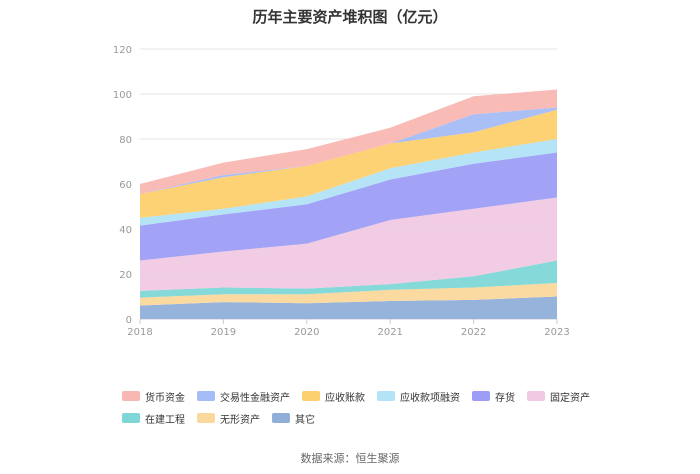 This screenshot has height=474, width=700. What do you see at coordinates (165, 398) in the screenshot?
I see `legend-label: 货币资金` at bounding box center [165, 398].